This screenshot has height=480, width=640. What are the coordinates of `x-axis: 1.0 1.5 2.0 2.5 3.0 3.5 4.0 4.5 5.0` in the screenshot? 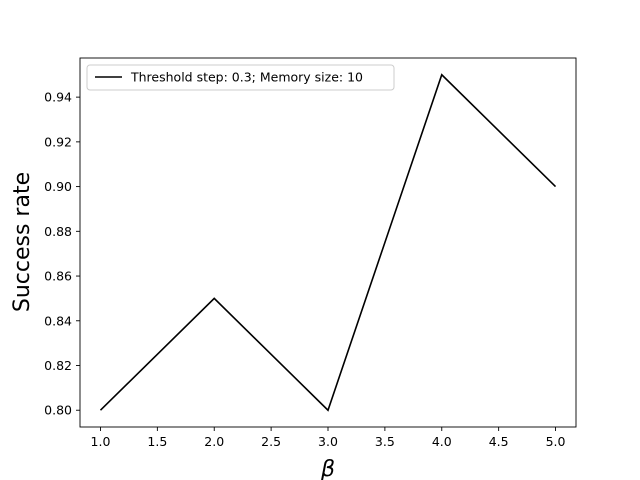 It's located at (328, 438).